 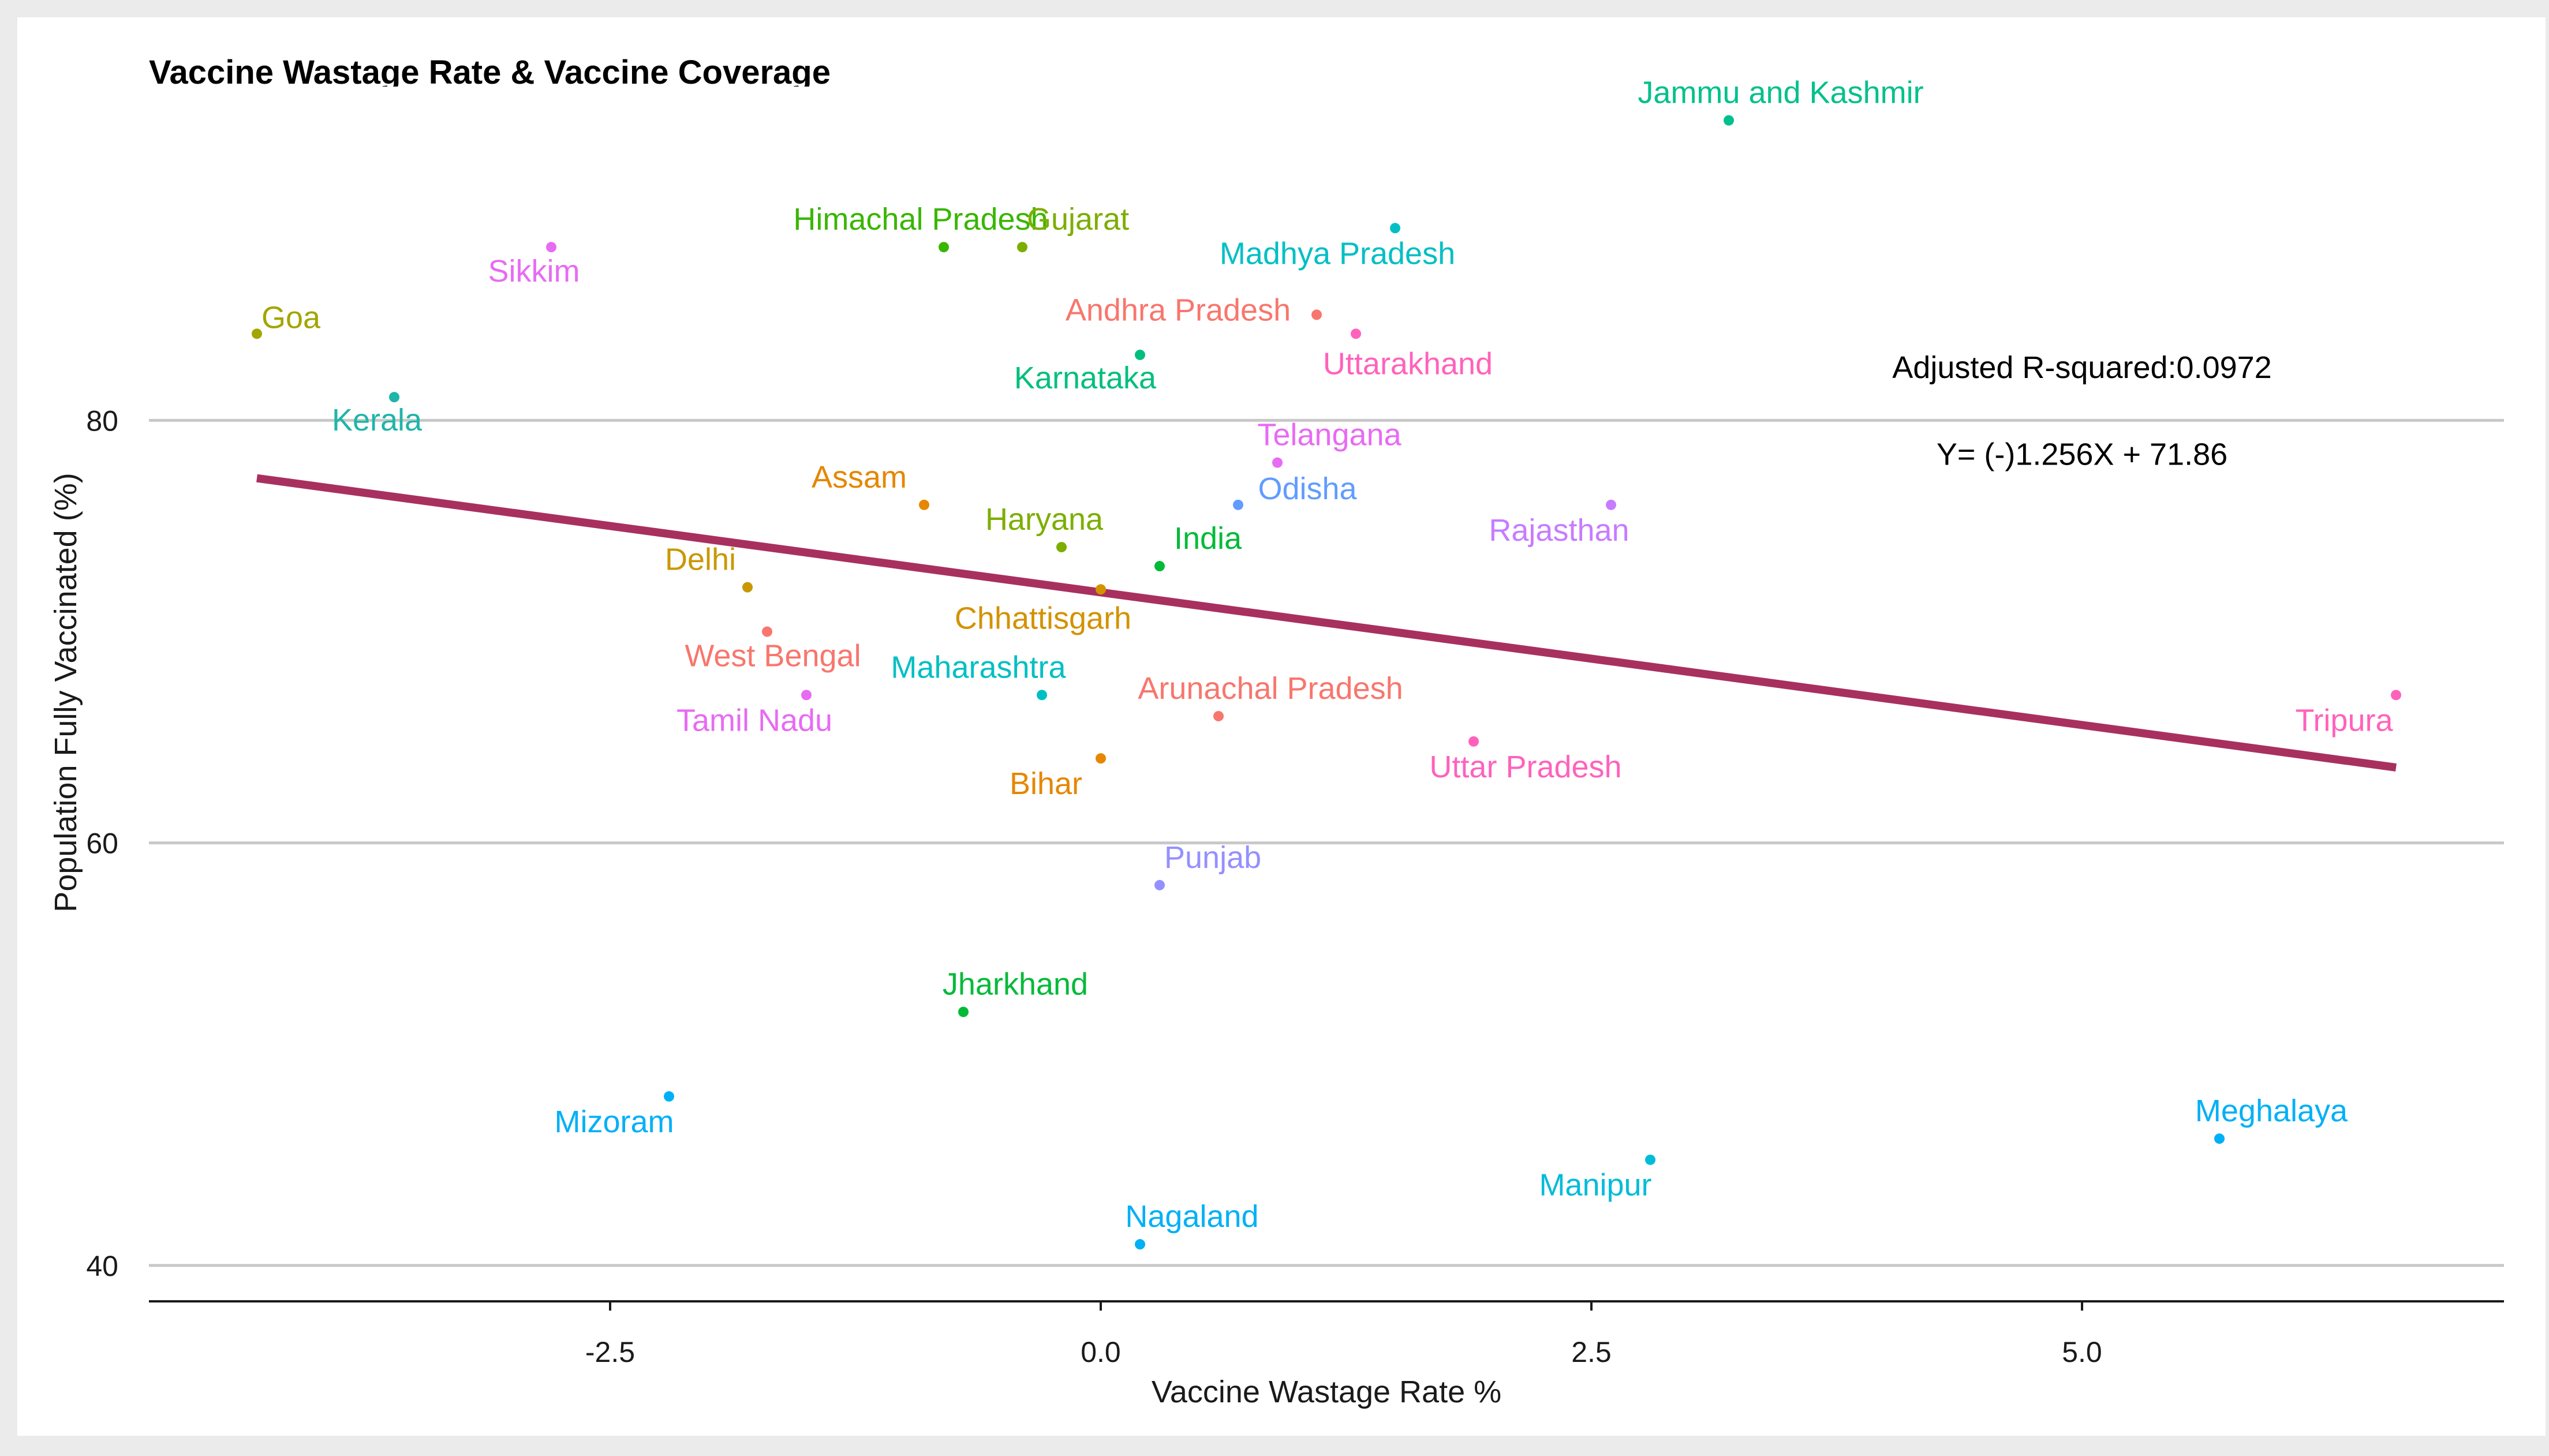 I want to click on point-label: Arunachal Pradesh, so click(x=1270, y=689).